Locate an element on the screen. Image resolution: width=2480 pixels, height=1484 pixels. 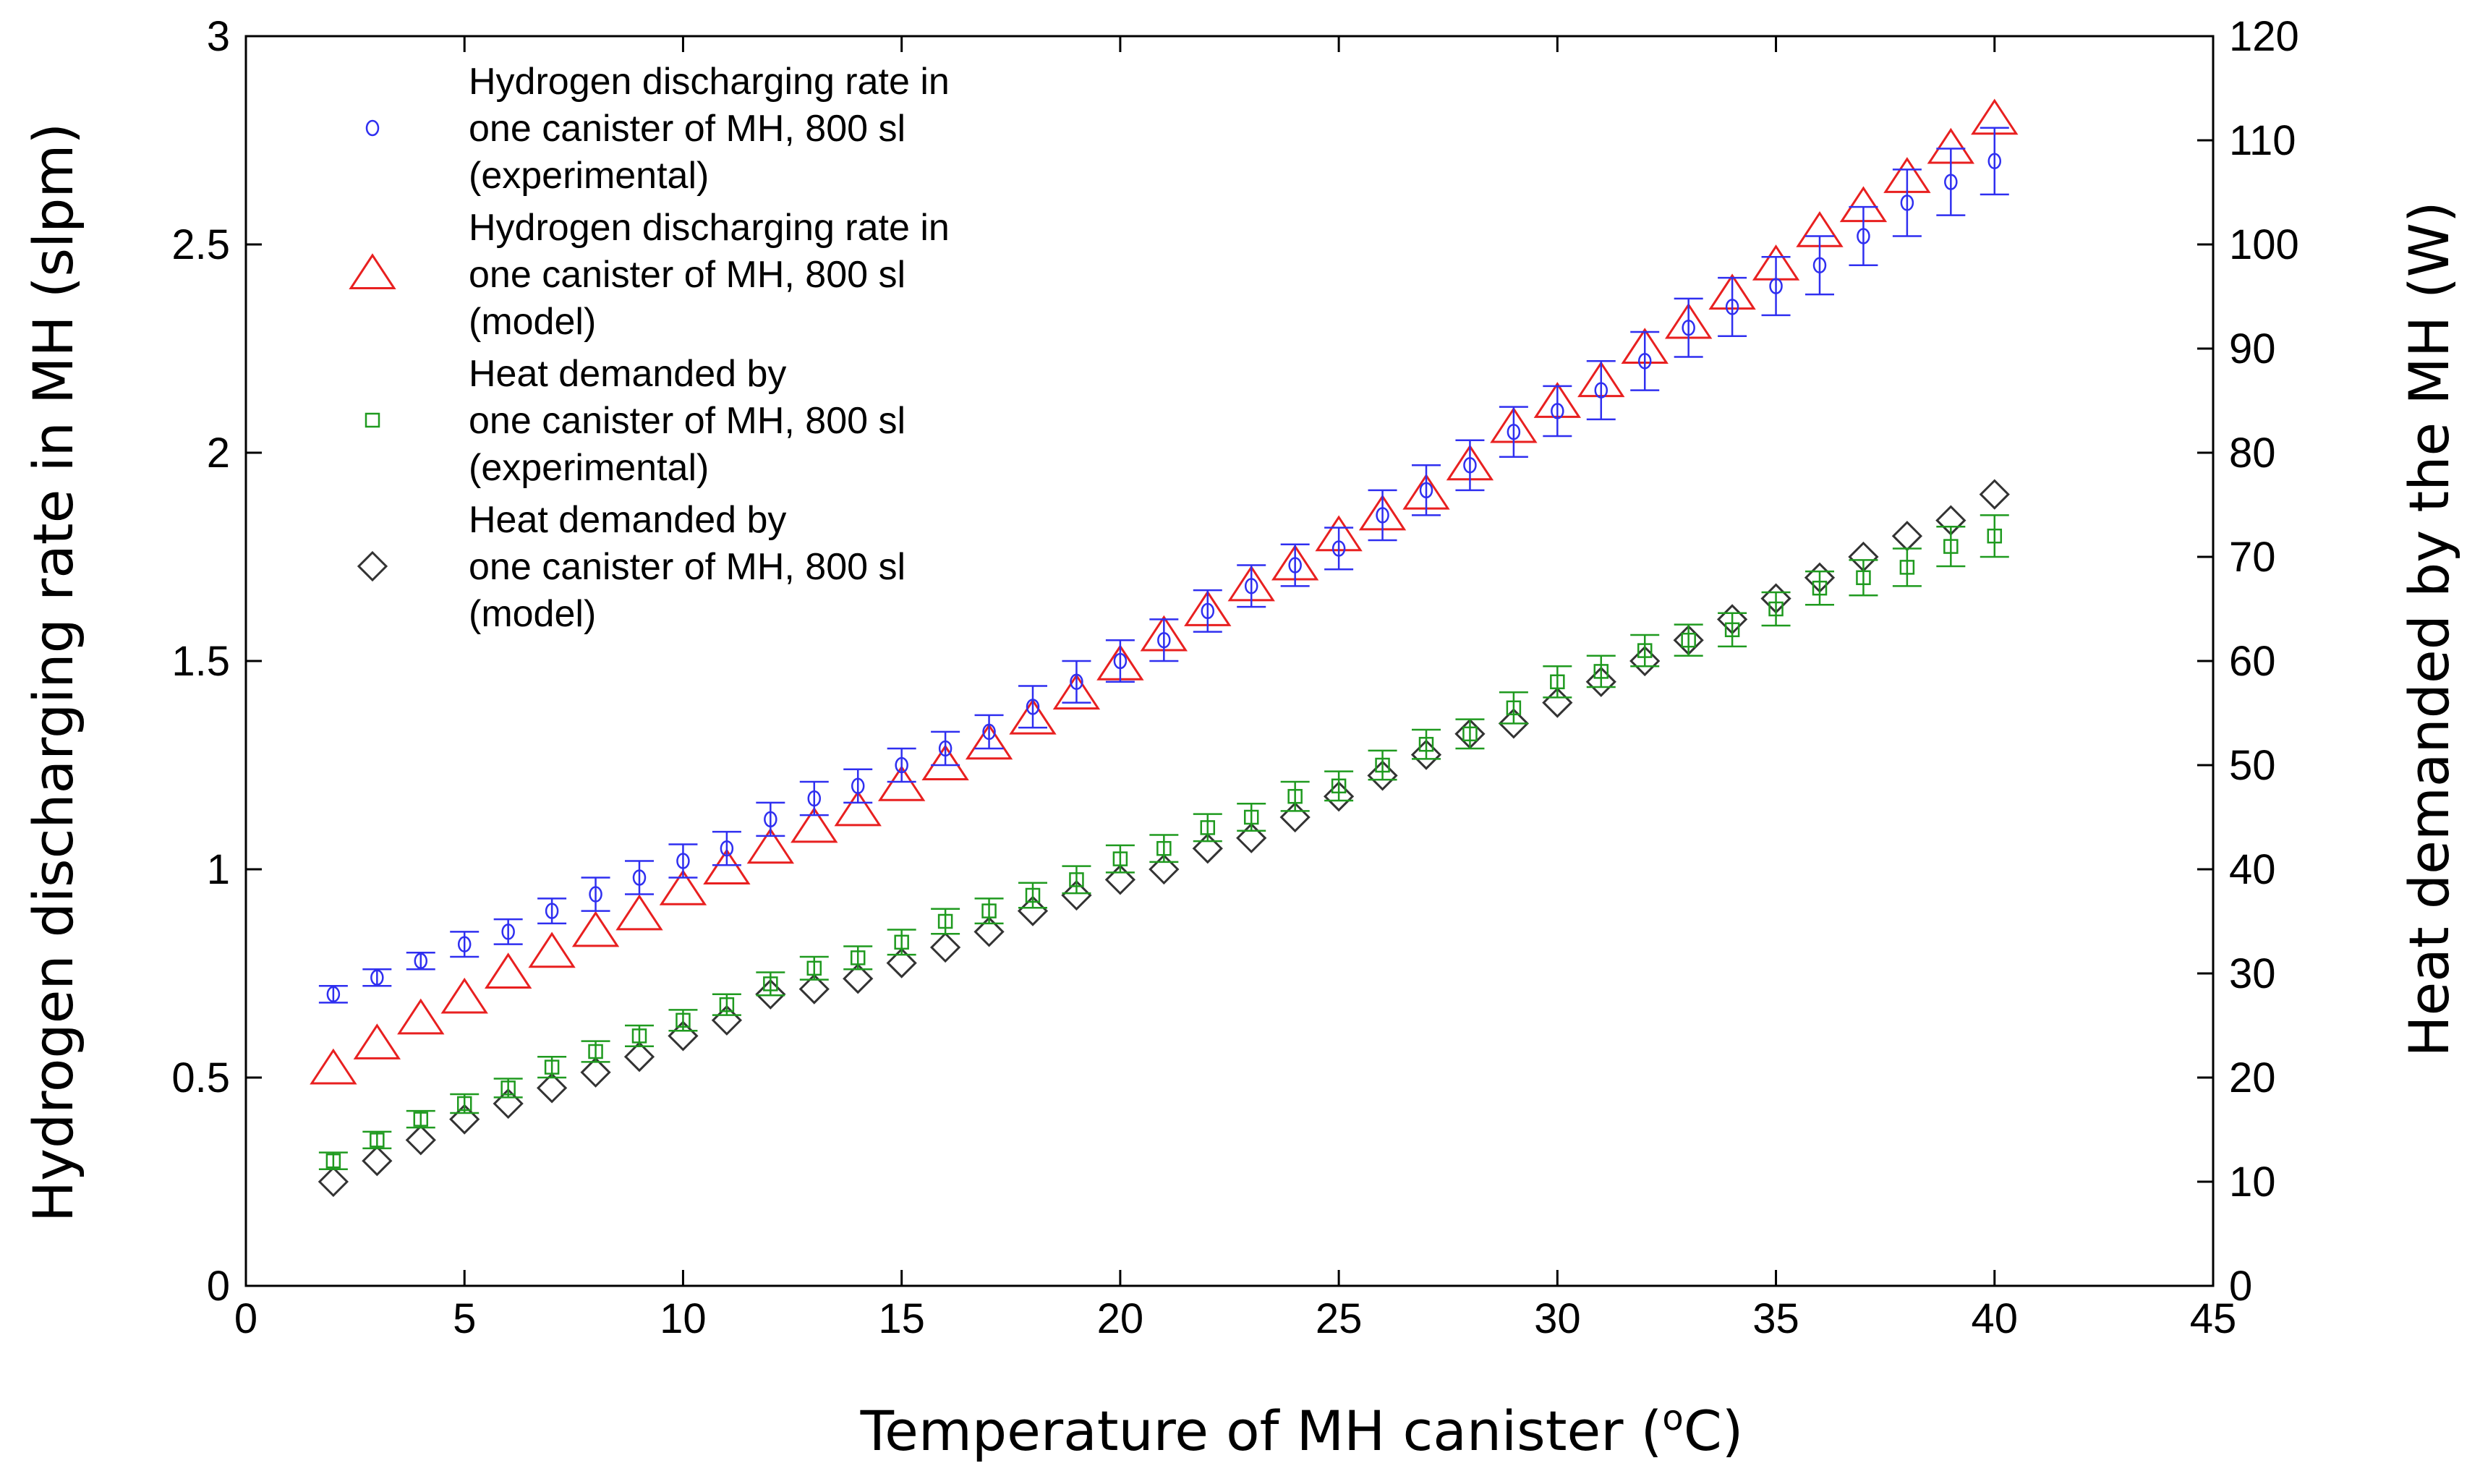
legend-label: Heat demanded by is located at coordinates (627, 520).